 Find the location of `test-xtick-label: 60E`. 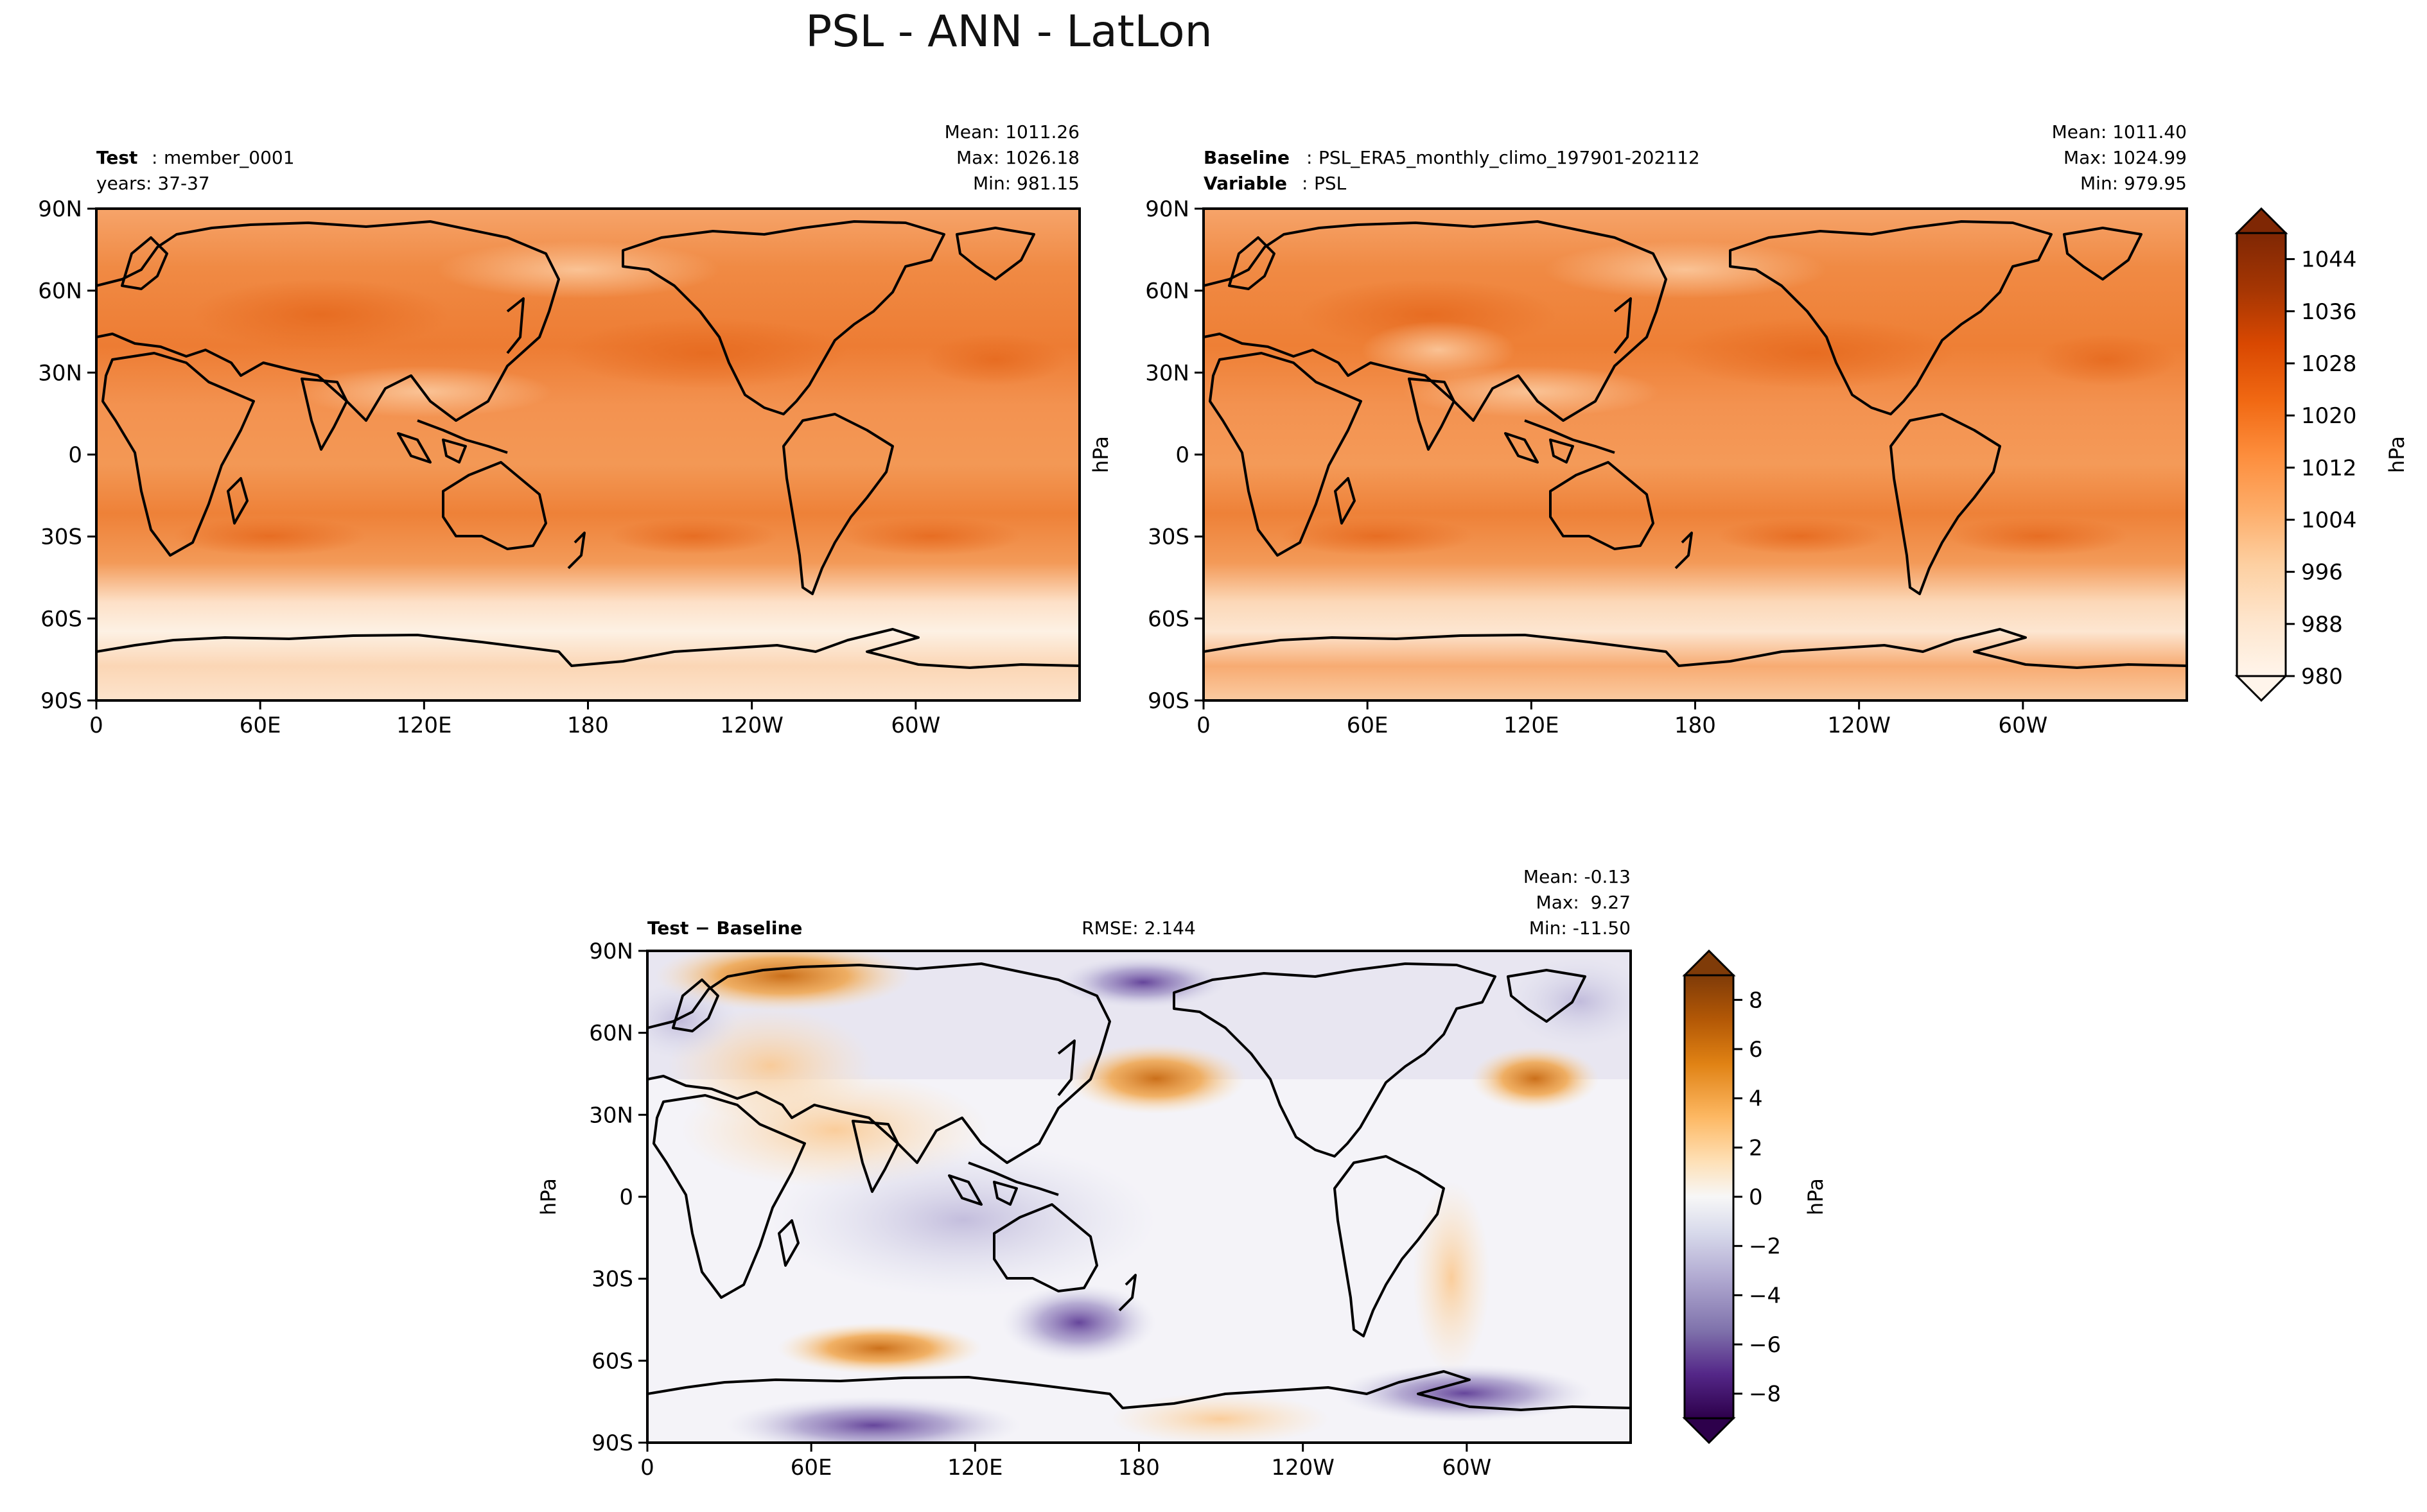

test-xtick-label: 60E is located at coordinates (260, 725).